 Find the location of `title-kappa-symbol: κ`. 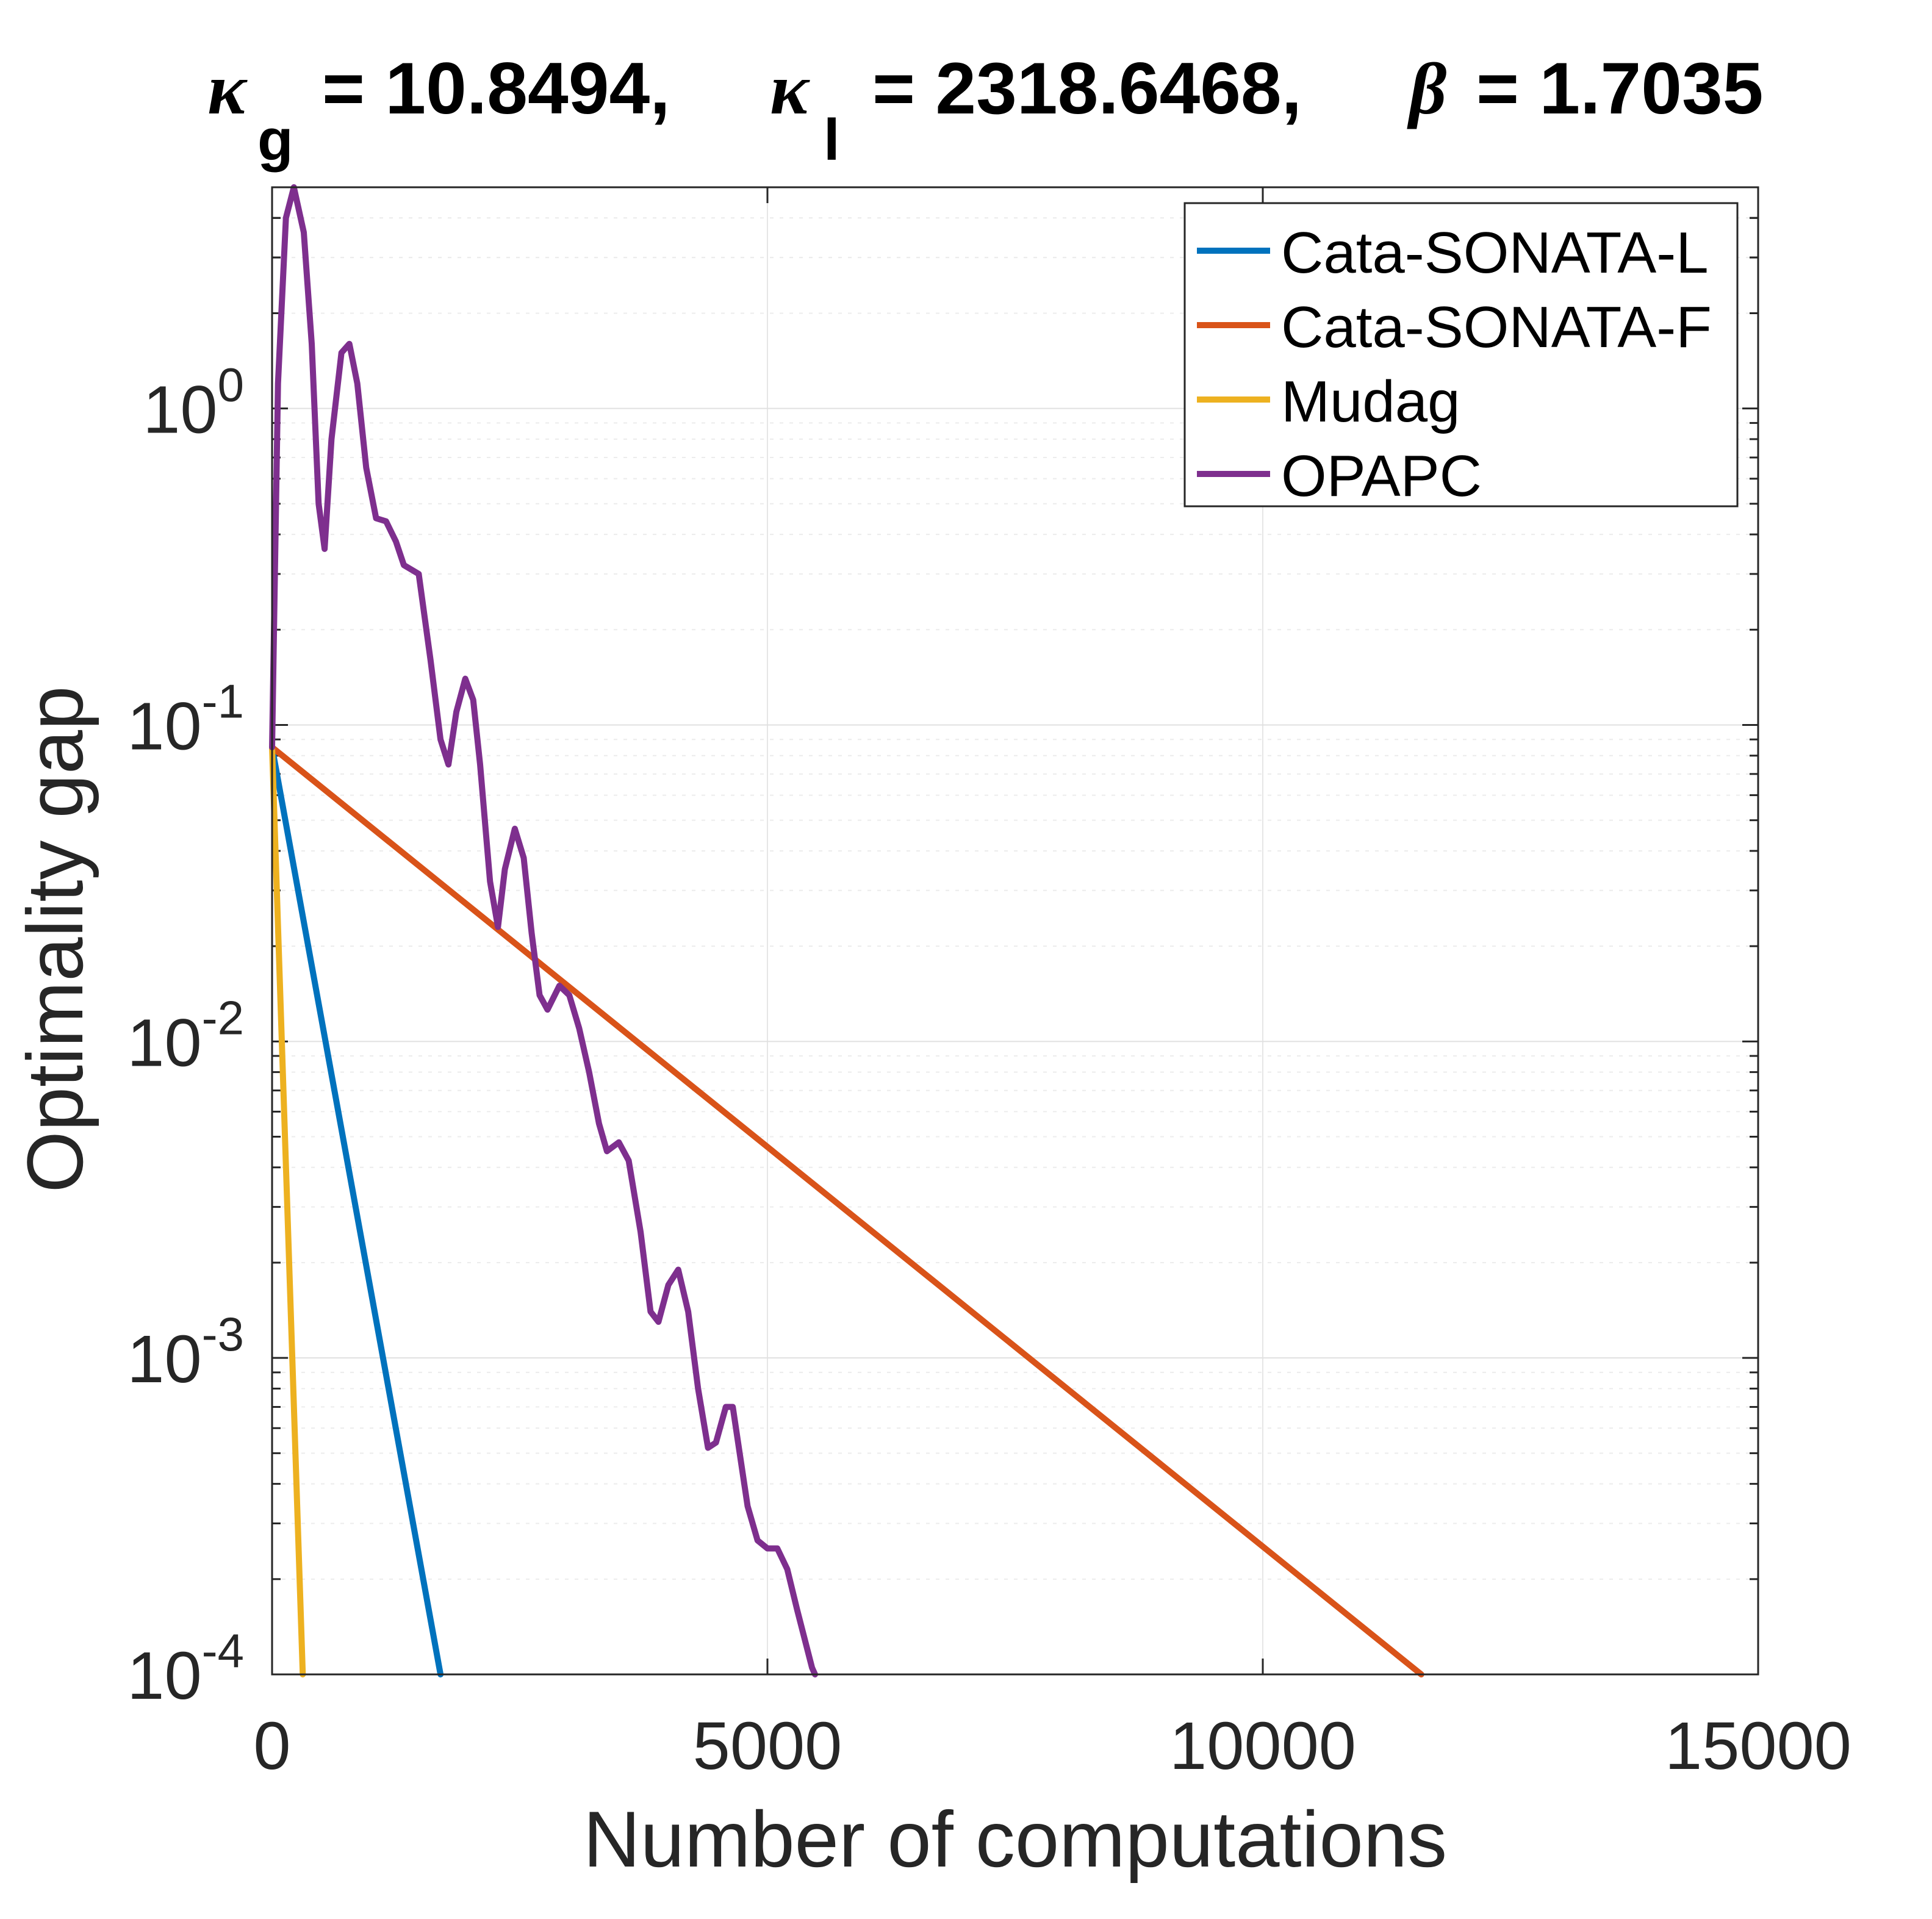

title-kappa-symbol: κ is located at coordinates (227, 88).